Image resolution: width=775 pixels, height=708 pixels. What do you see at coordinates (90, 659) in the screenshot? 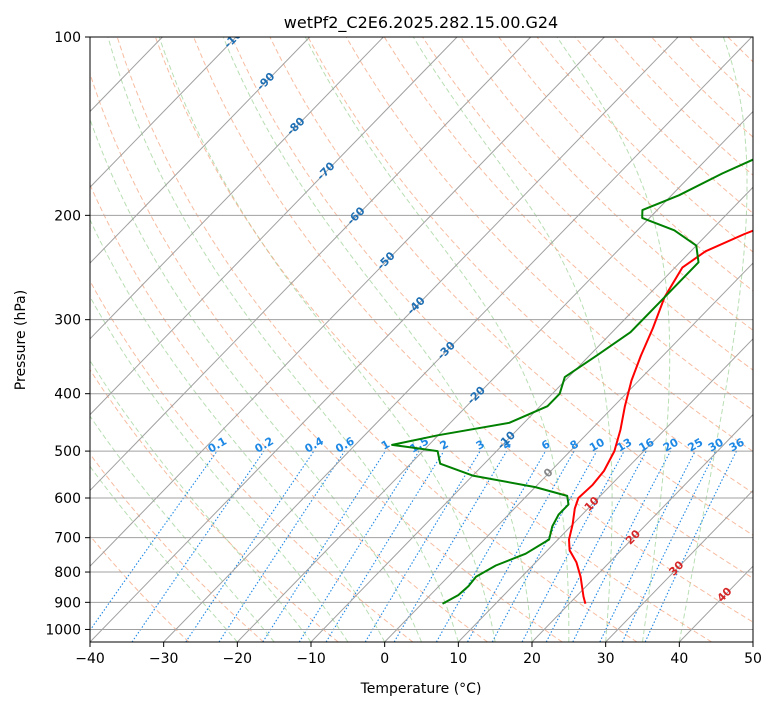
I see `x-tick-label: −40` at bounding box center [90, 659].